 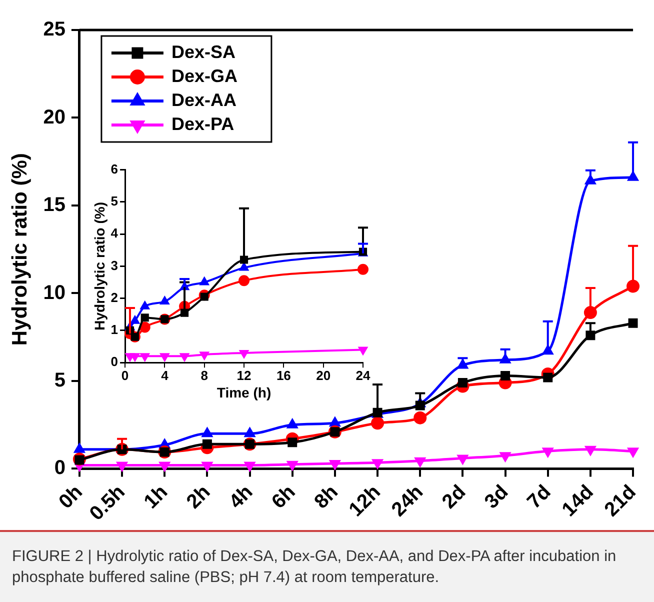 What do you see at coordinates (108, 503) in the screenshot?
I see `x-tick-label: 0.5h` at bounding box center [108, 503].